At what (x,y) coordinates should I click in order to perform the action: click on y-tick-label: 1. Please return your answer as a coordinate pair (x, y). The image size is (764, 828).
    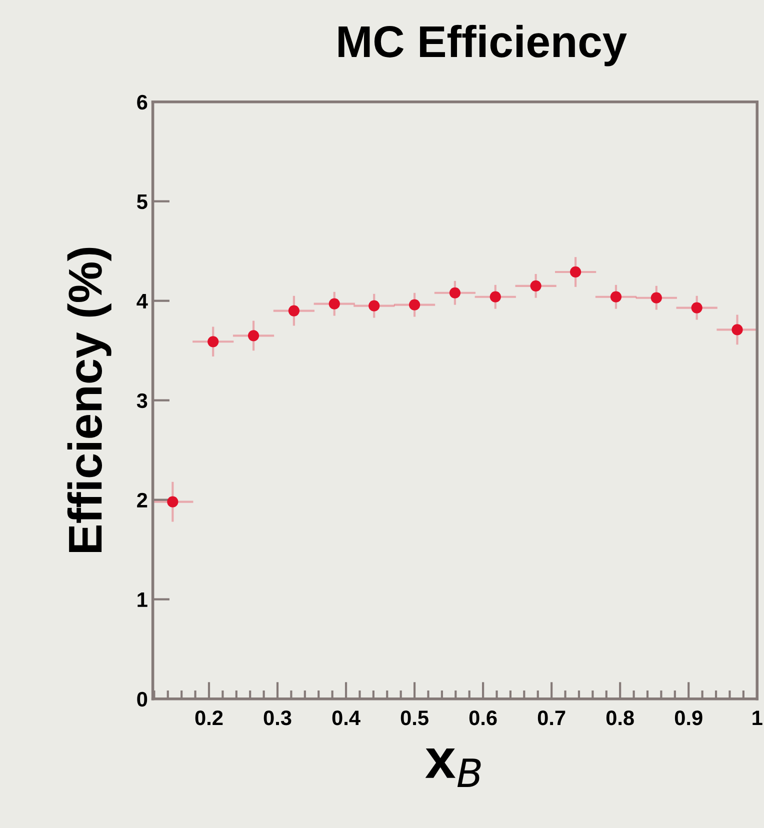
    Looking at the image, I should click on (143, 599).